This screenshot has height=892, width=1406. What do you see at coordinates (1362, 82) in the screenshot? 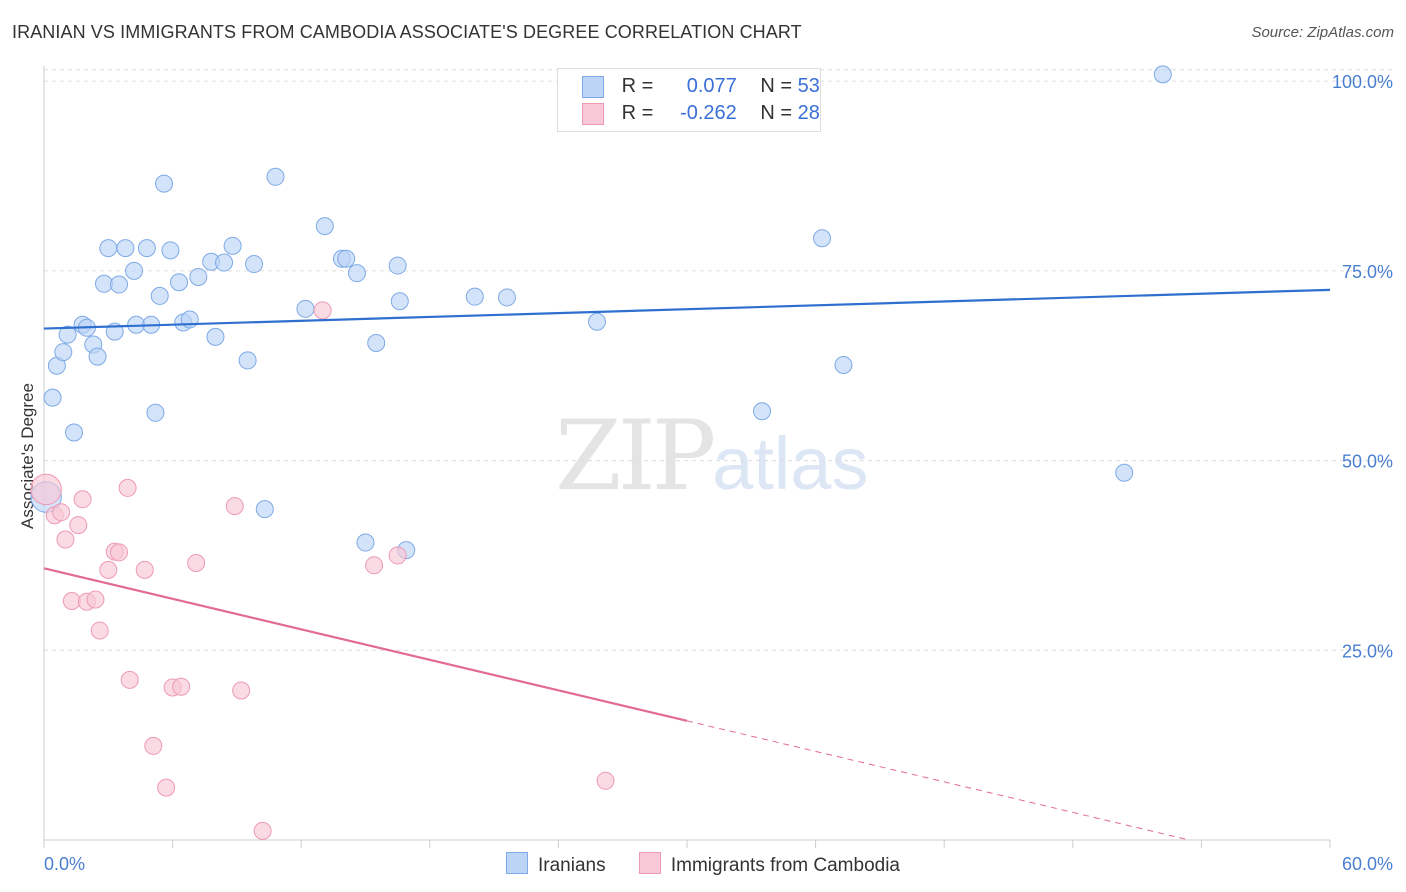
I see `y-tick-label: 100.0%` at bounding box center [1362, 82].